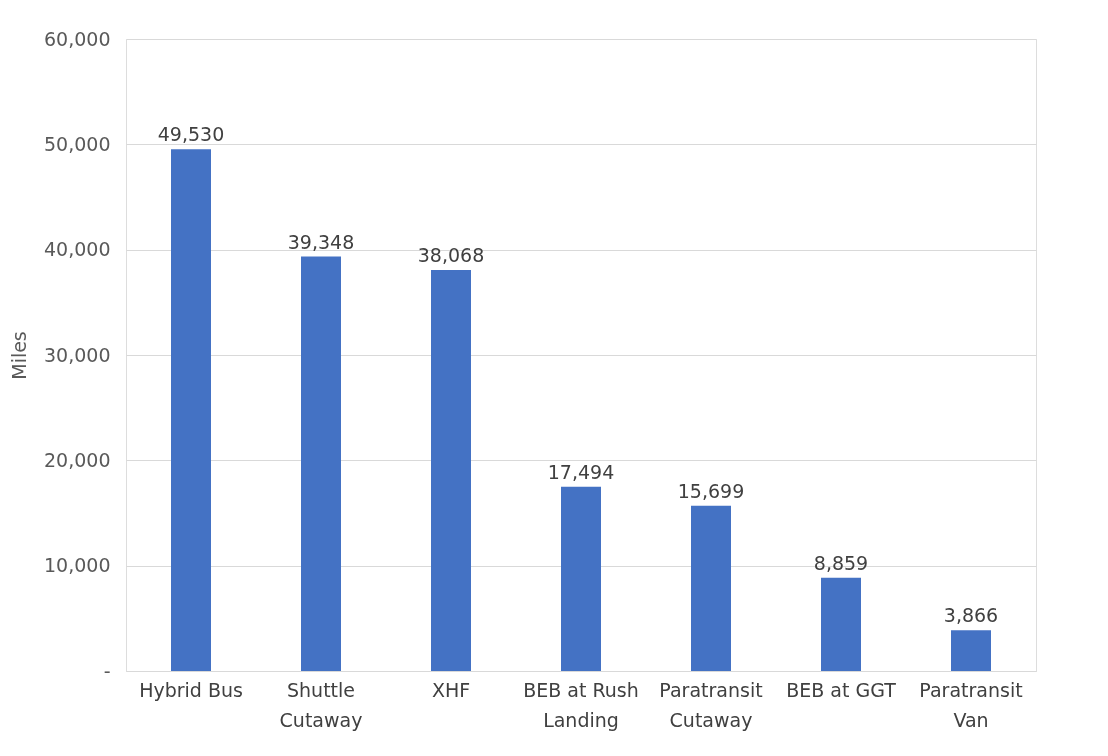  I want to click on y-tick-label: -, so click(107, 670).